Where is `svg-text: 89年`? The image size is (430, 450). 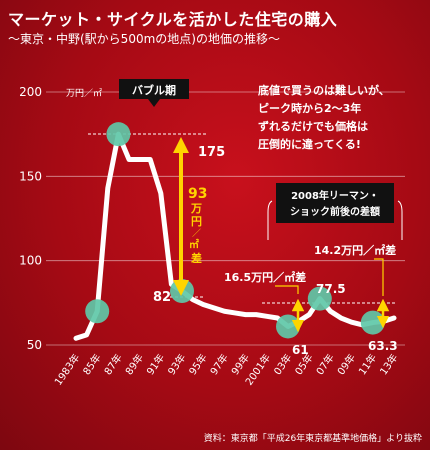
svg-text: 89年 is located at coordinates (134, 364).